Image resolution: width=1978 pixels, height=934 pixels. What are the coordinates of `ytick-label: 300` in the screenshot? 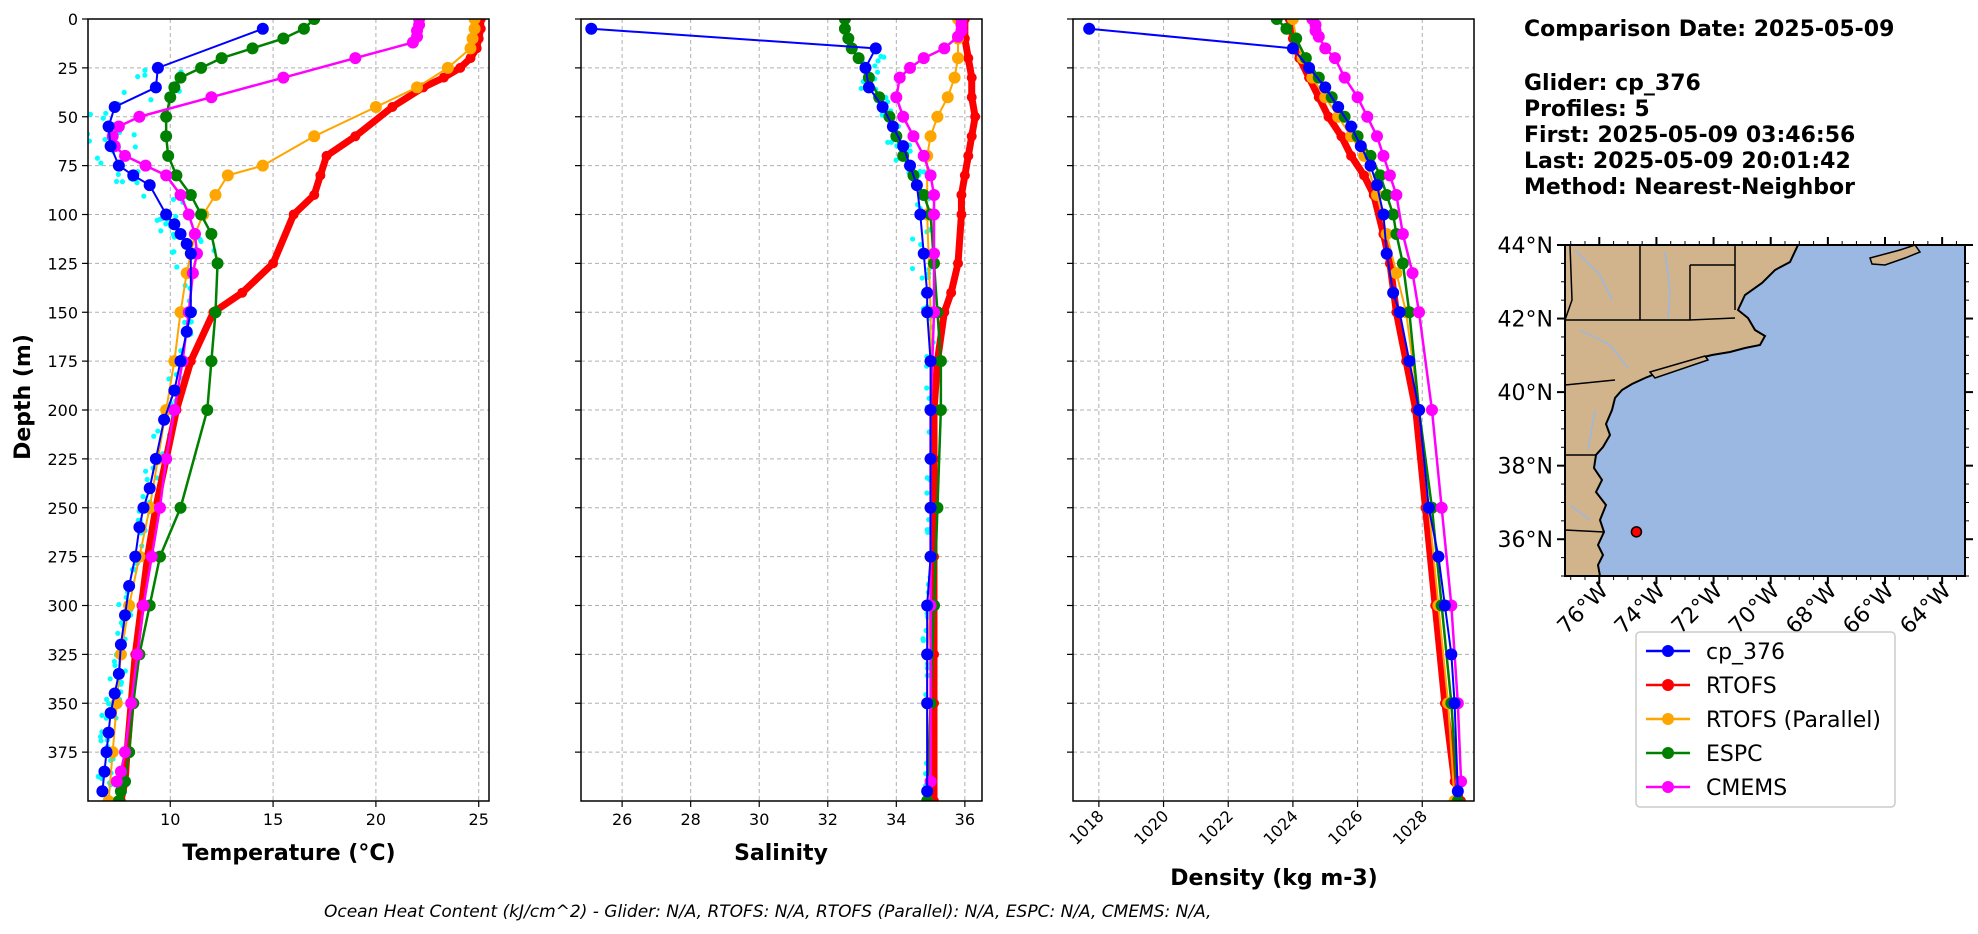 It's located at (62, 606).